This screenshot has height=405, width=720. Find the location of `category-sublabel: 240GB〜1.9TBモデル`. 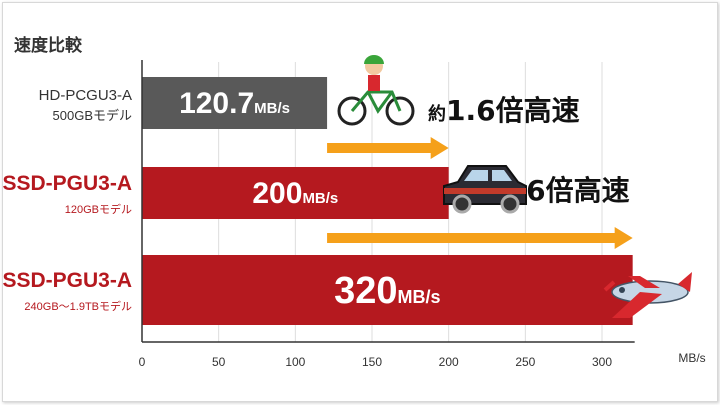

category-sublabel: 240GB〜1.9TBモデル is located at coordinates (78, 306).